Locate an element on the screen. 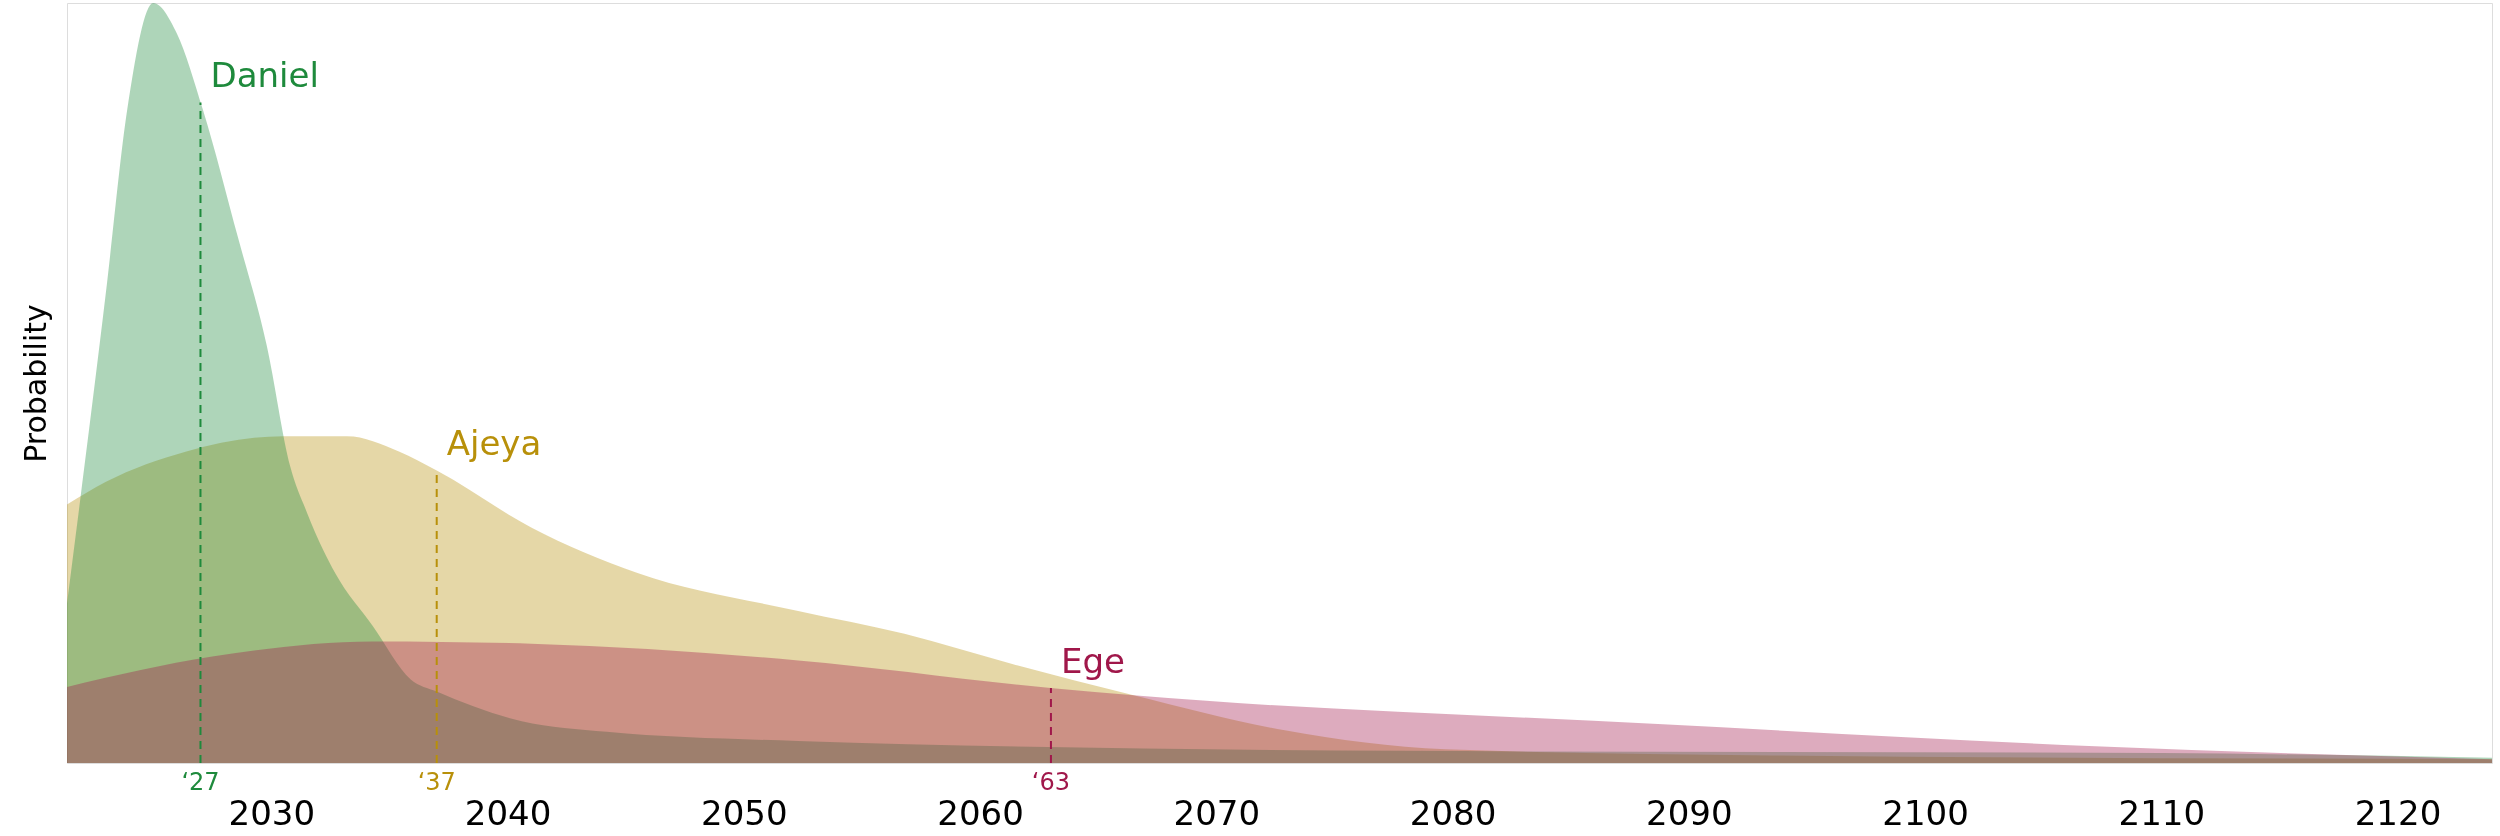 The height and width of the screenshot is (836, 2500). y-axis-title: Probability is located at coordinates (35, 383).